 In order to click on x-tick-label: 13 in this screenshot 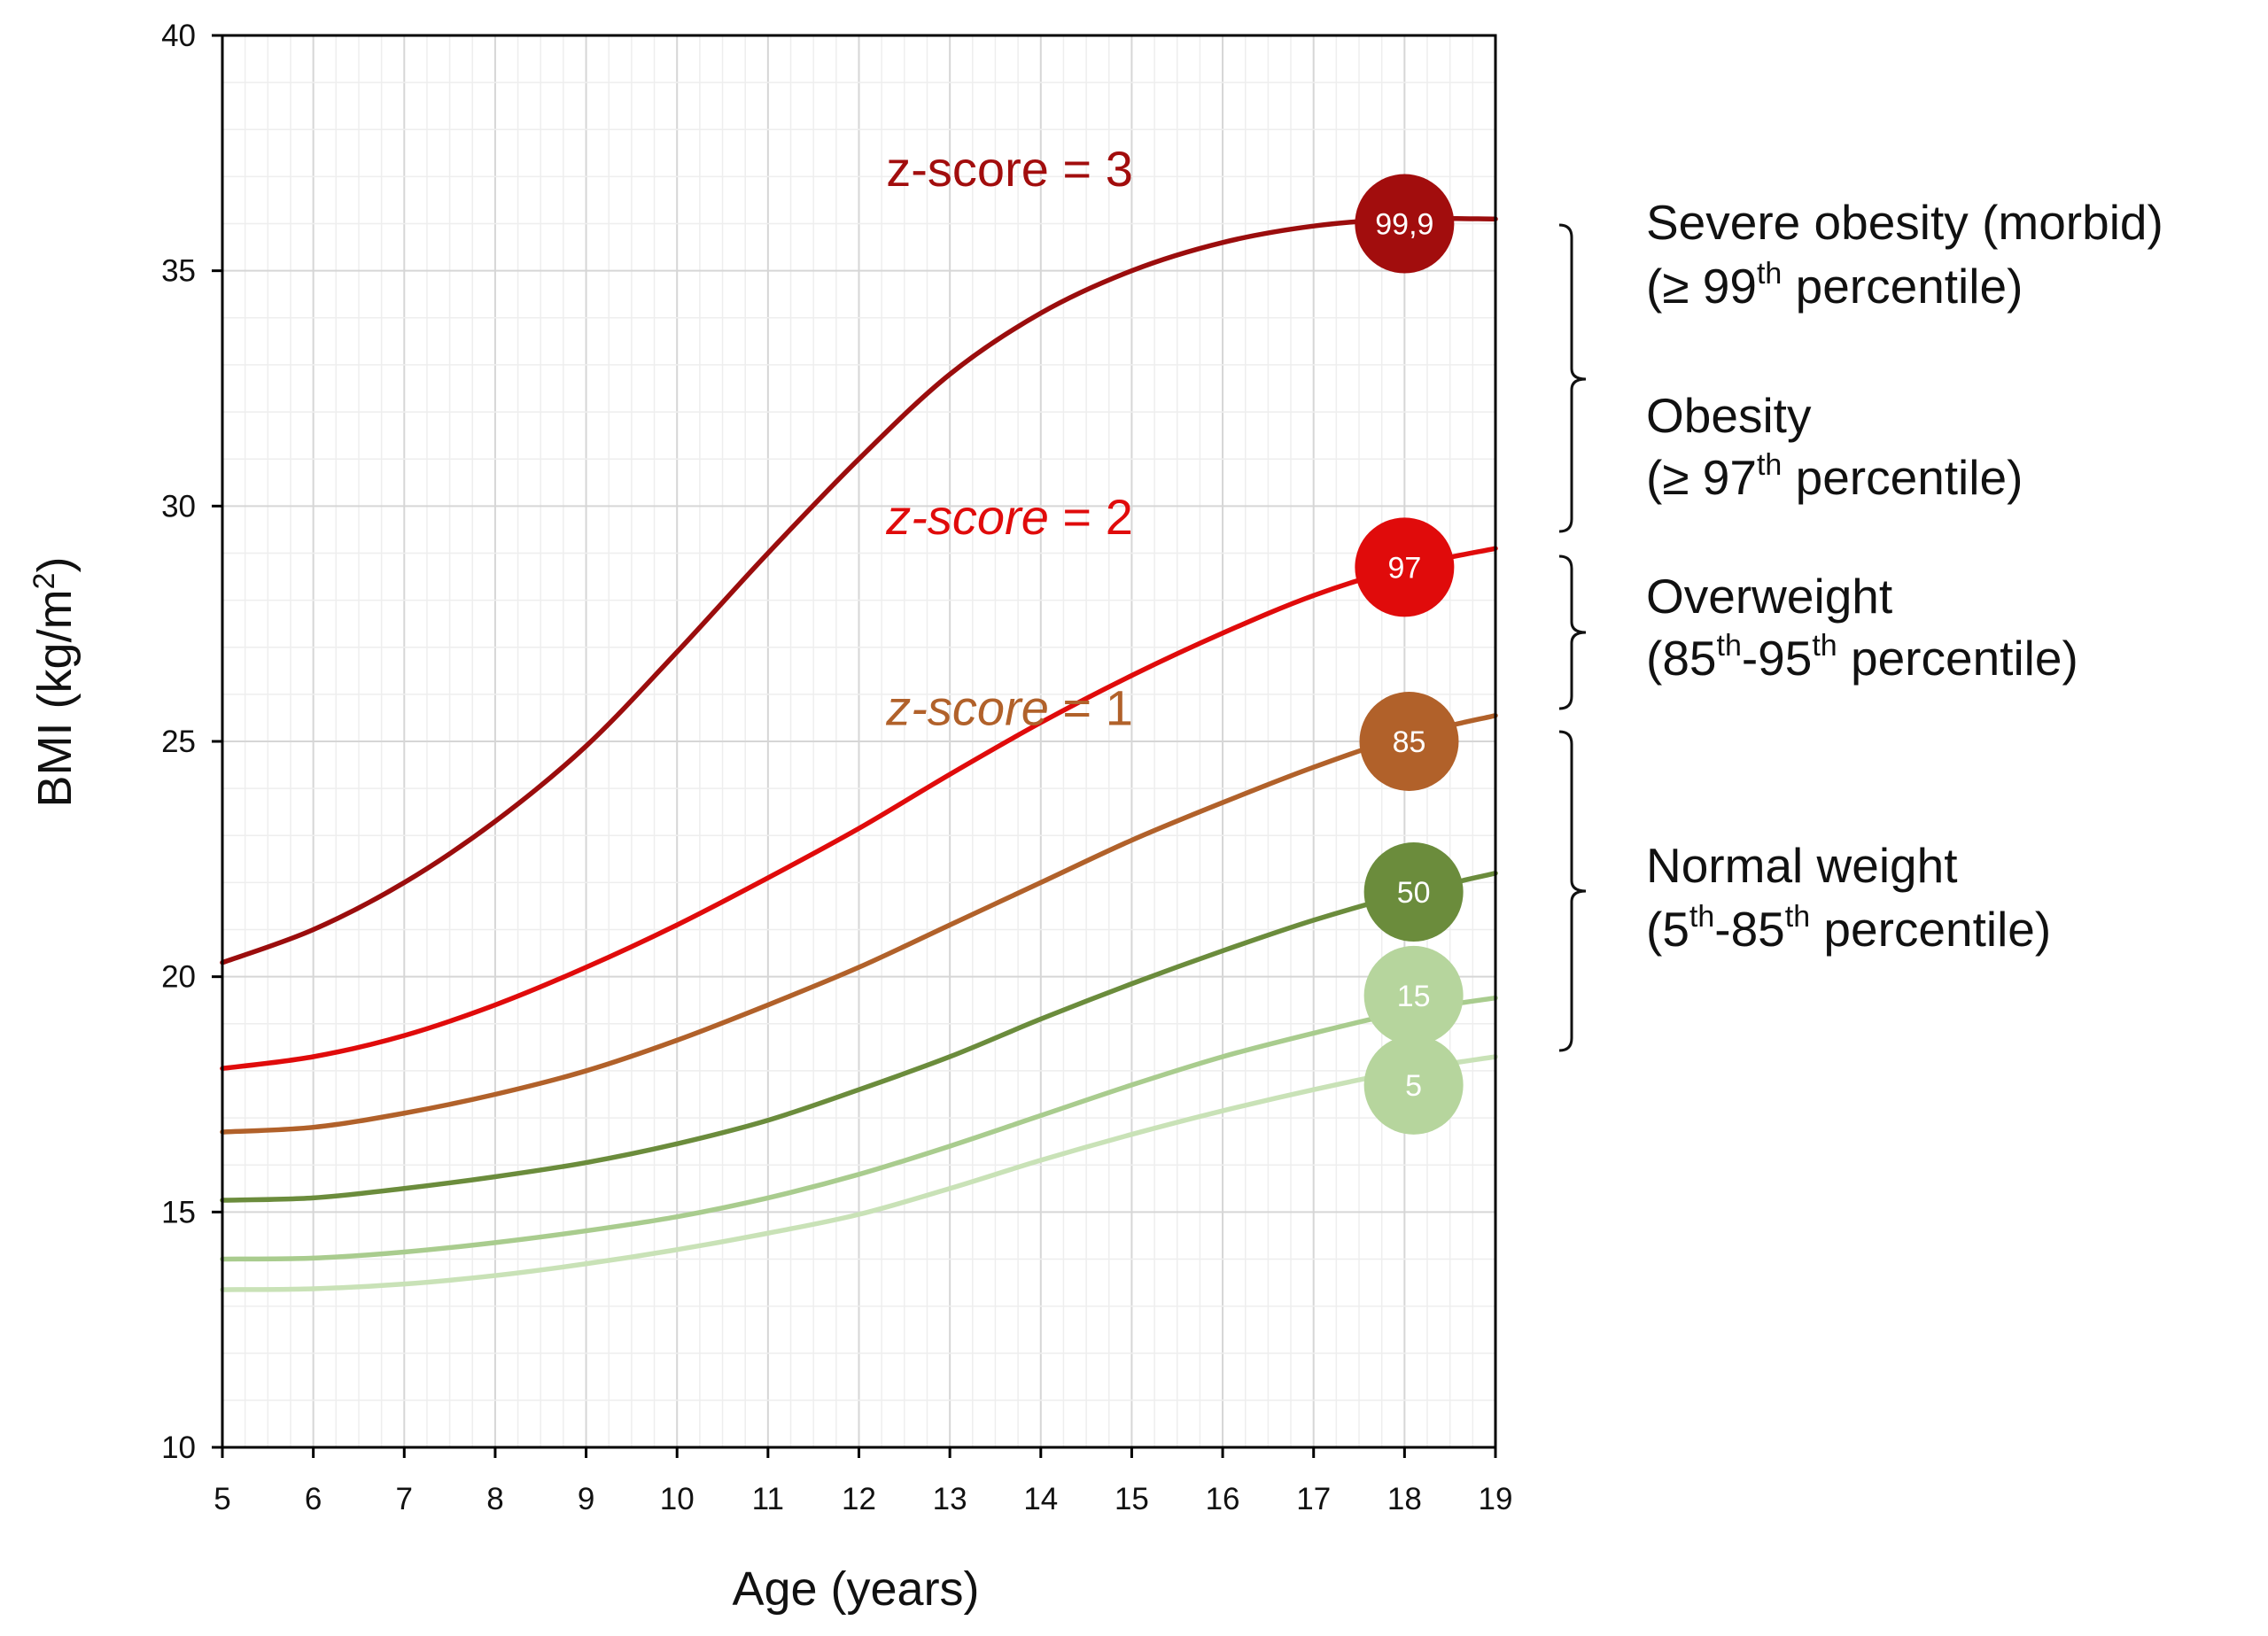, I will do `click(950, 1499)`.